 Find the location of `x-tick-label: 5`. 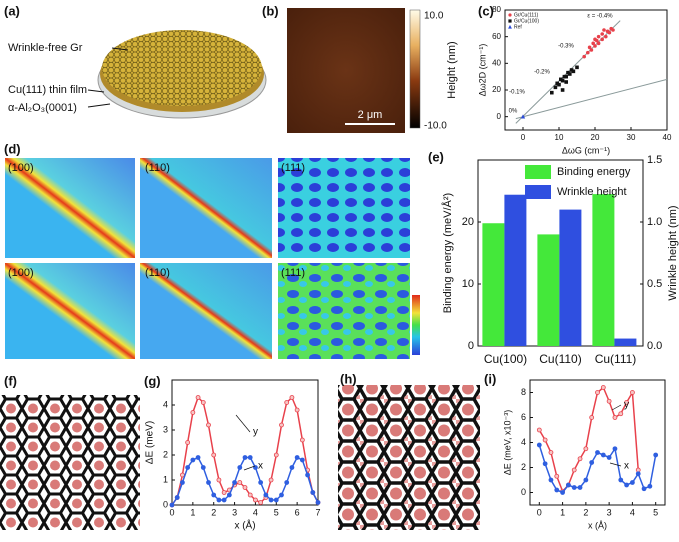

x-tick-label: 5 is located at coordinates (276, 512).